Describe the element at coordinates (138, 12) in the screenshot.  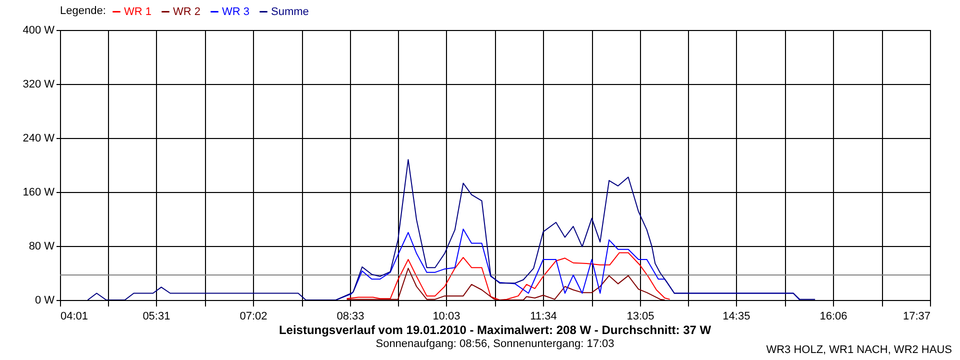
I see `legend-label: WR 1` at that location.